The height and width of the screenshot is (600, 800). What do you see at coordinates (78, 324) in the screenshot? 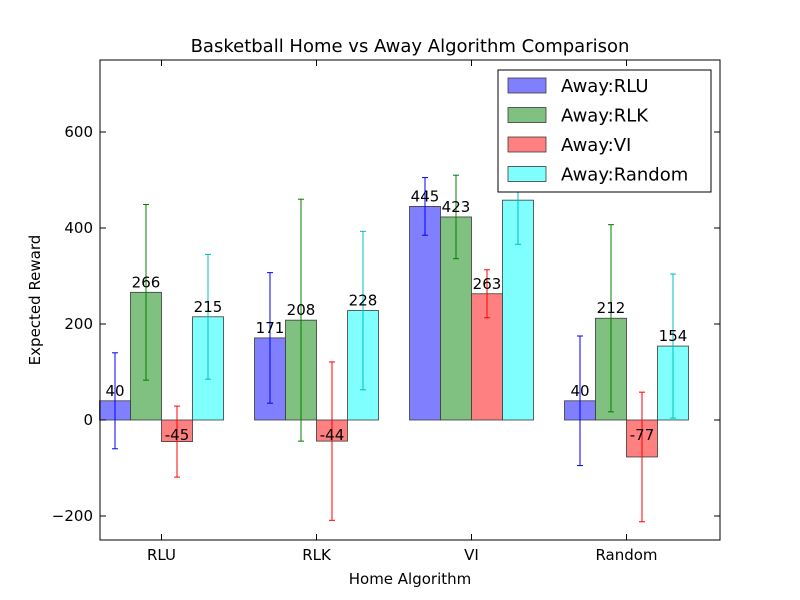
I see `y-tick-label: 200` at bounding box center [78, 324].